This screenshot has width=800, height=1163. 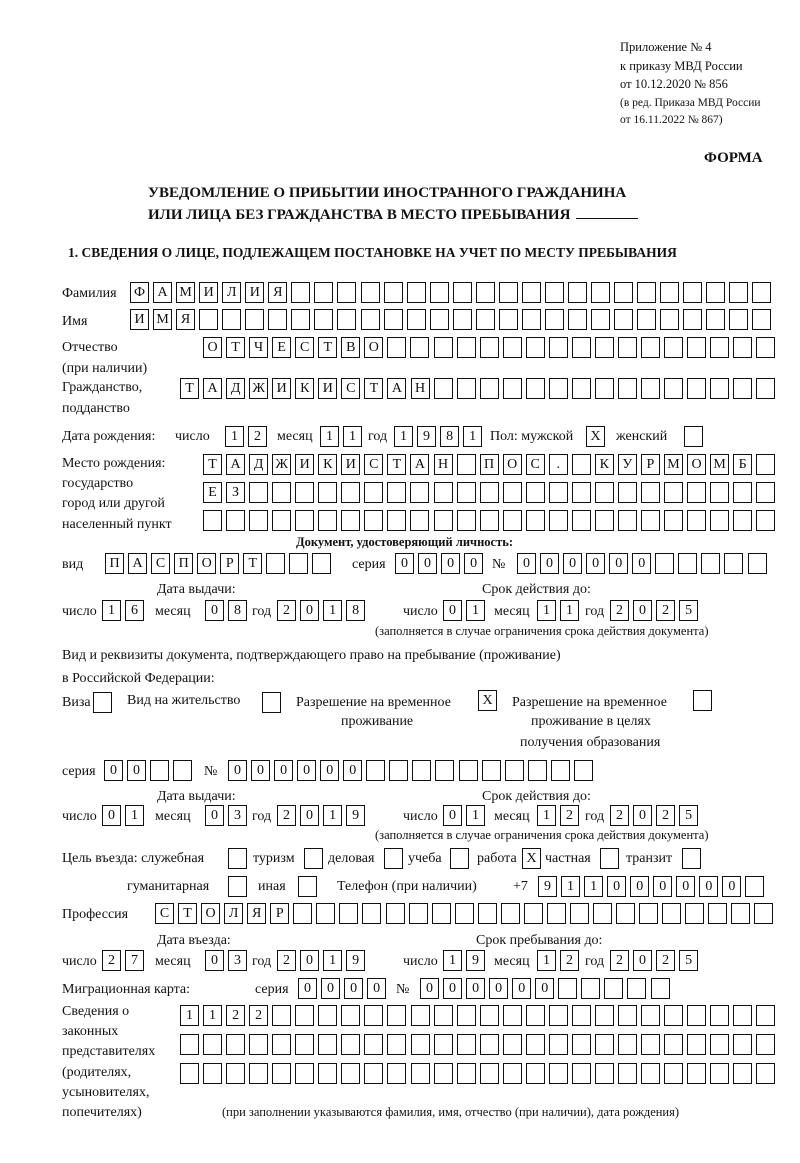 What do you see at coordinates (351, 347) in the screenshot?
I see `char-box: В` at bounding box center [351, 347].